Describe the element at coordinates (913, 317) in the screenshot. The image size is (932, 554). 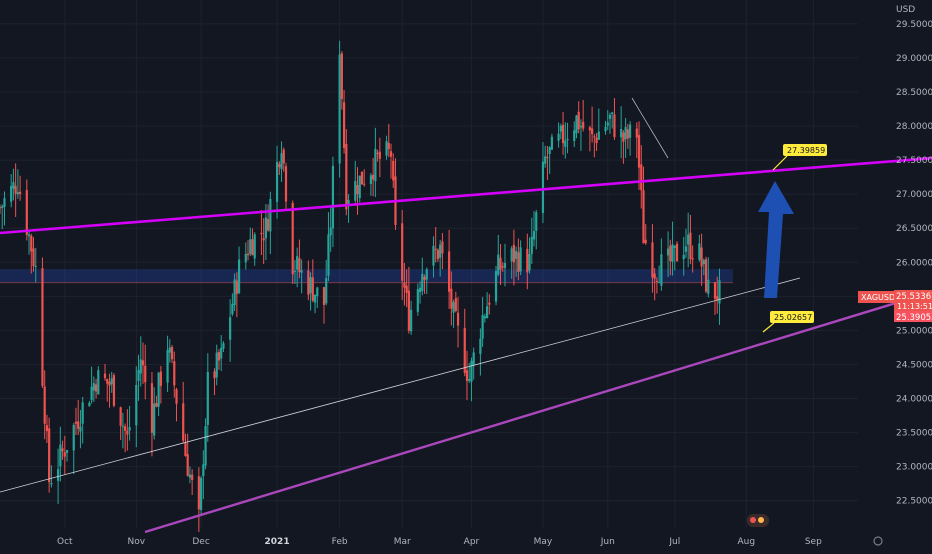
I see `low-price-tag: 25.39055` at that location.